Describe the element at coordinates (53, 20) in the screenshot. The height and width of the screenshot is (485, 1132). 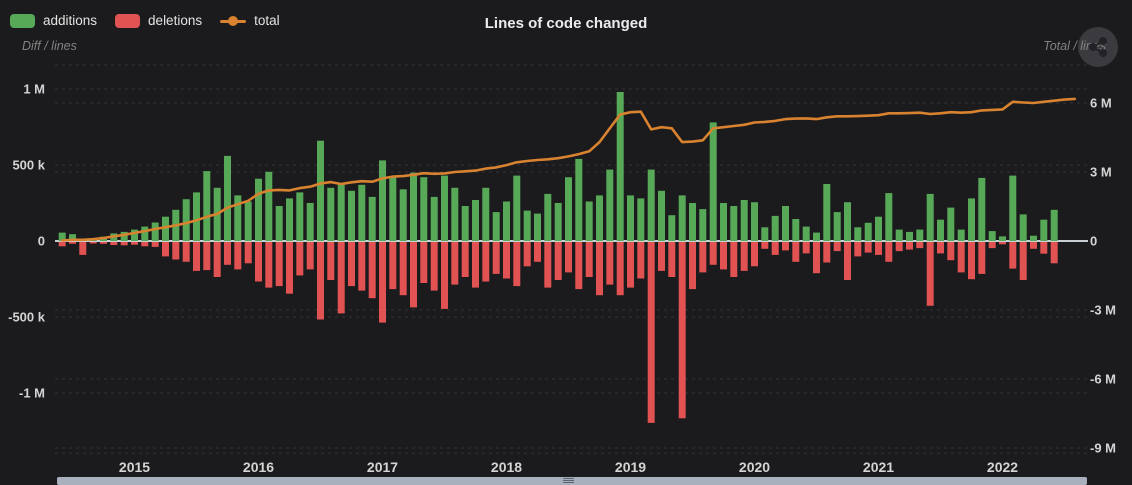
I see `legend-item-additions: additions` at that location.